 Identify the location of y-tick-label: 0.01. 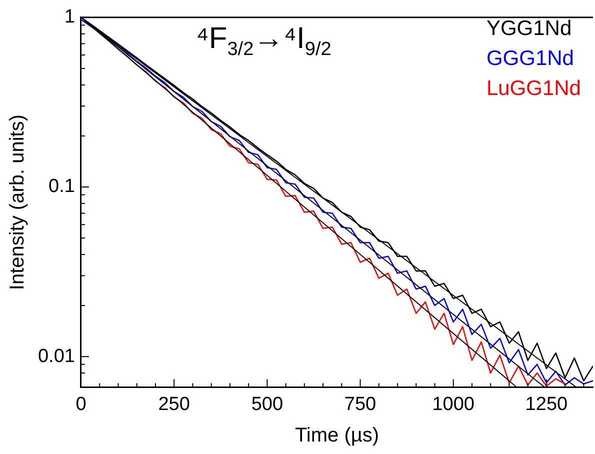
(56, 356).